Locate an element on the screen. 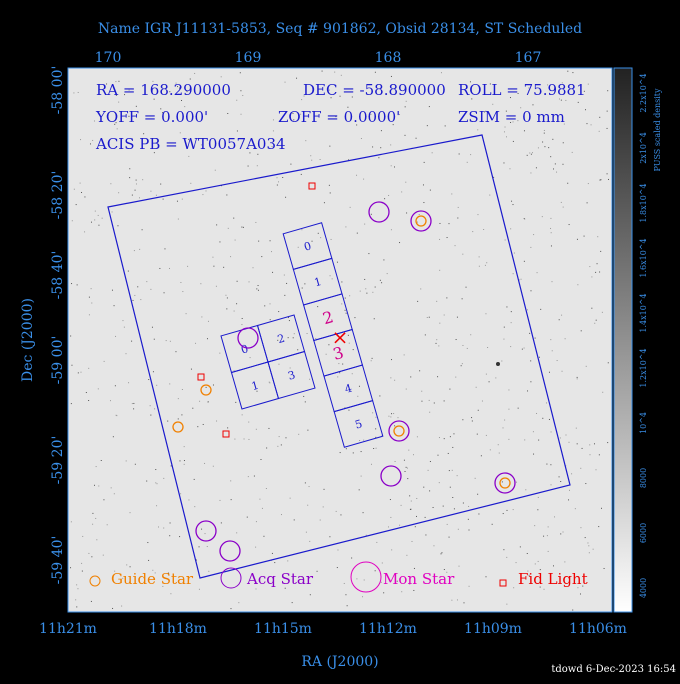  legend-icon is located at coordinates (95, 581).